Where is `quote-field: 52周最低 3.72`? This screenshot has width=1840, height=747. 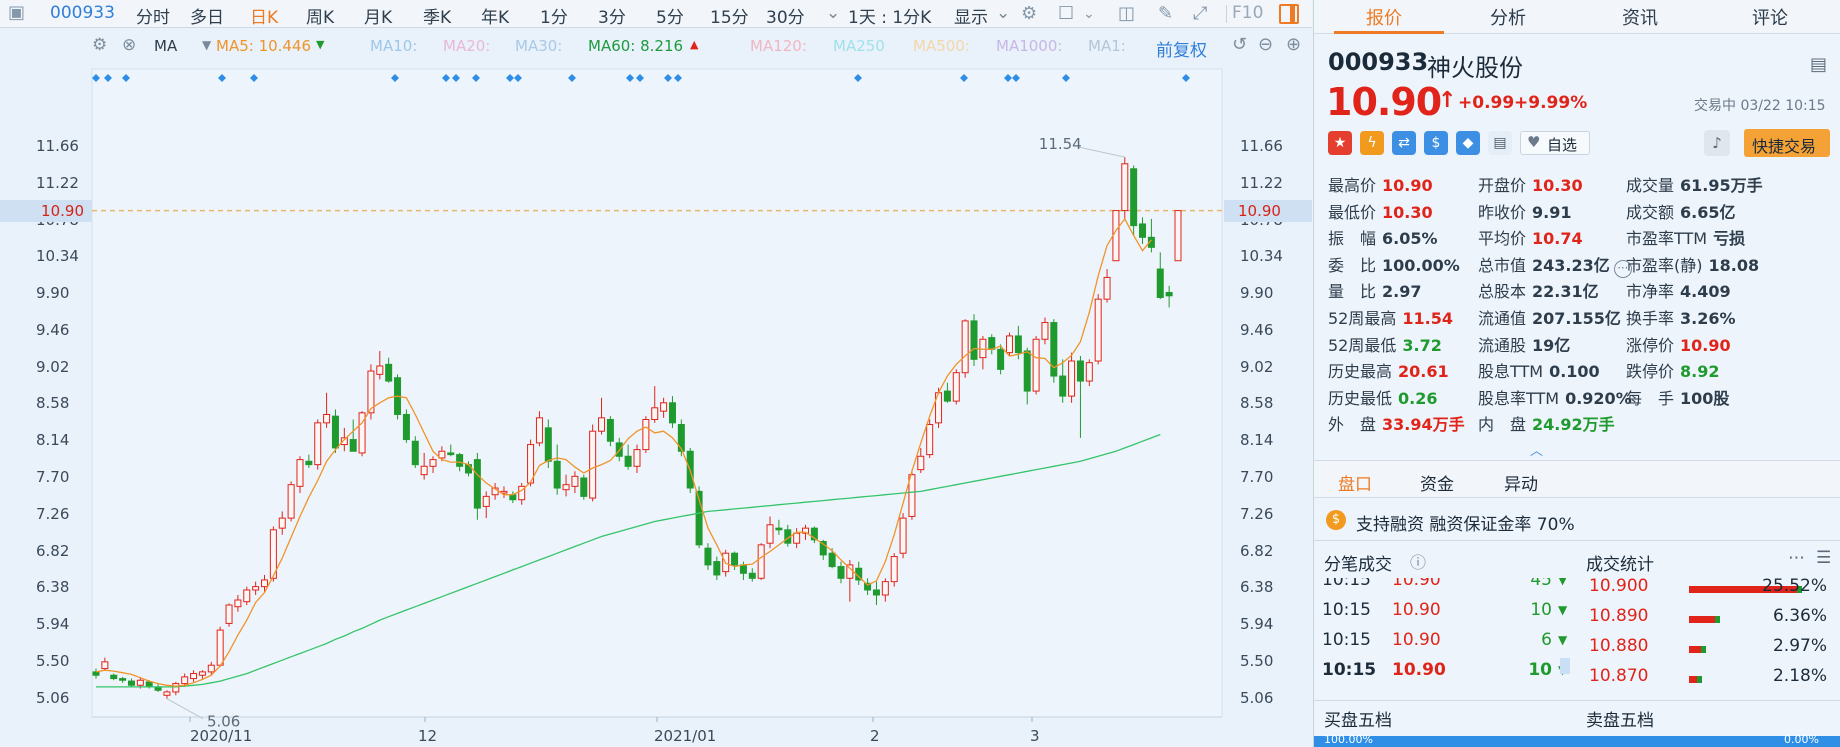
quote-field: 52周最低 3.72 is located at coordinates (1385, 344).